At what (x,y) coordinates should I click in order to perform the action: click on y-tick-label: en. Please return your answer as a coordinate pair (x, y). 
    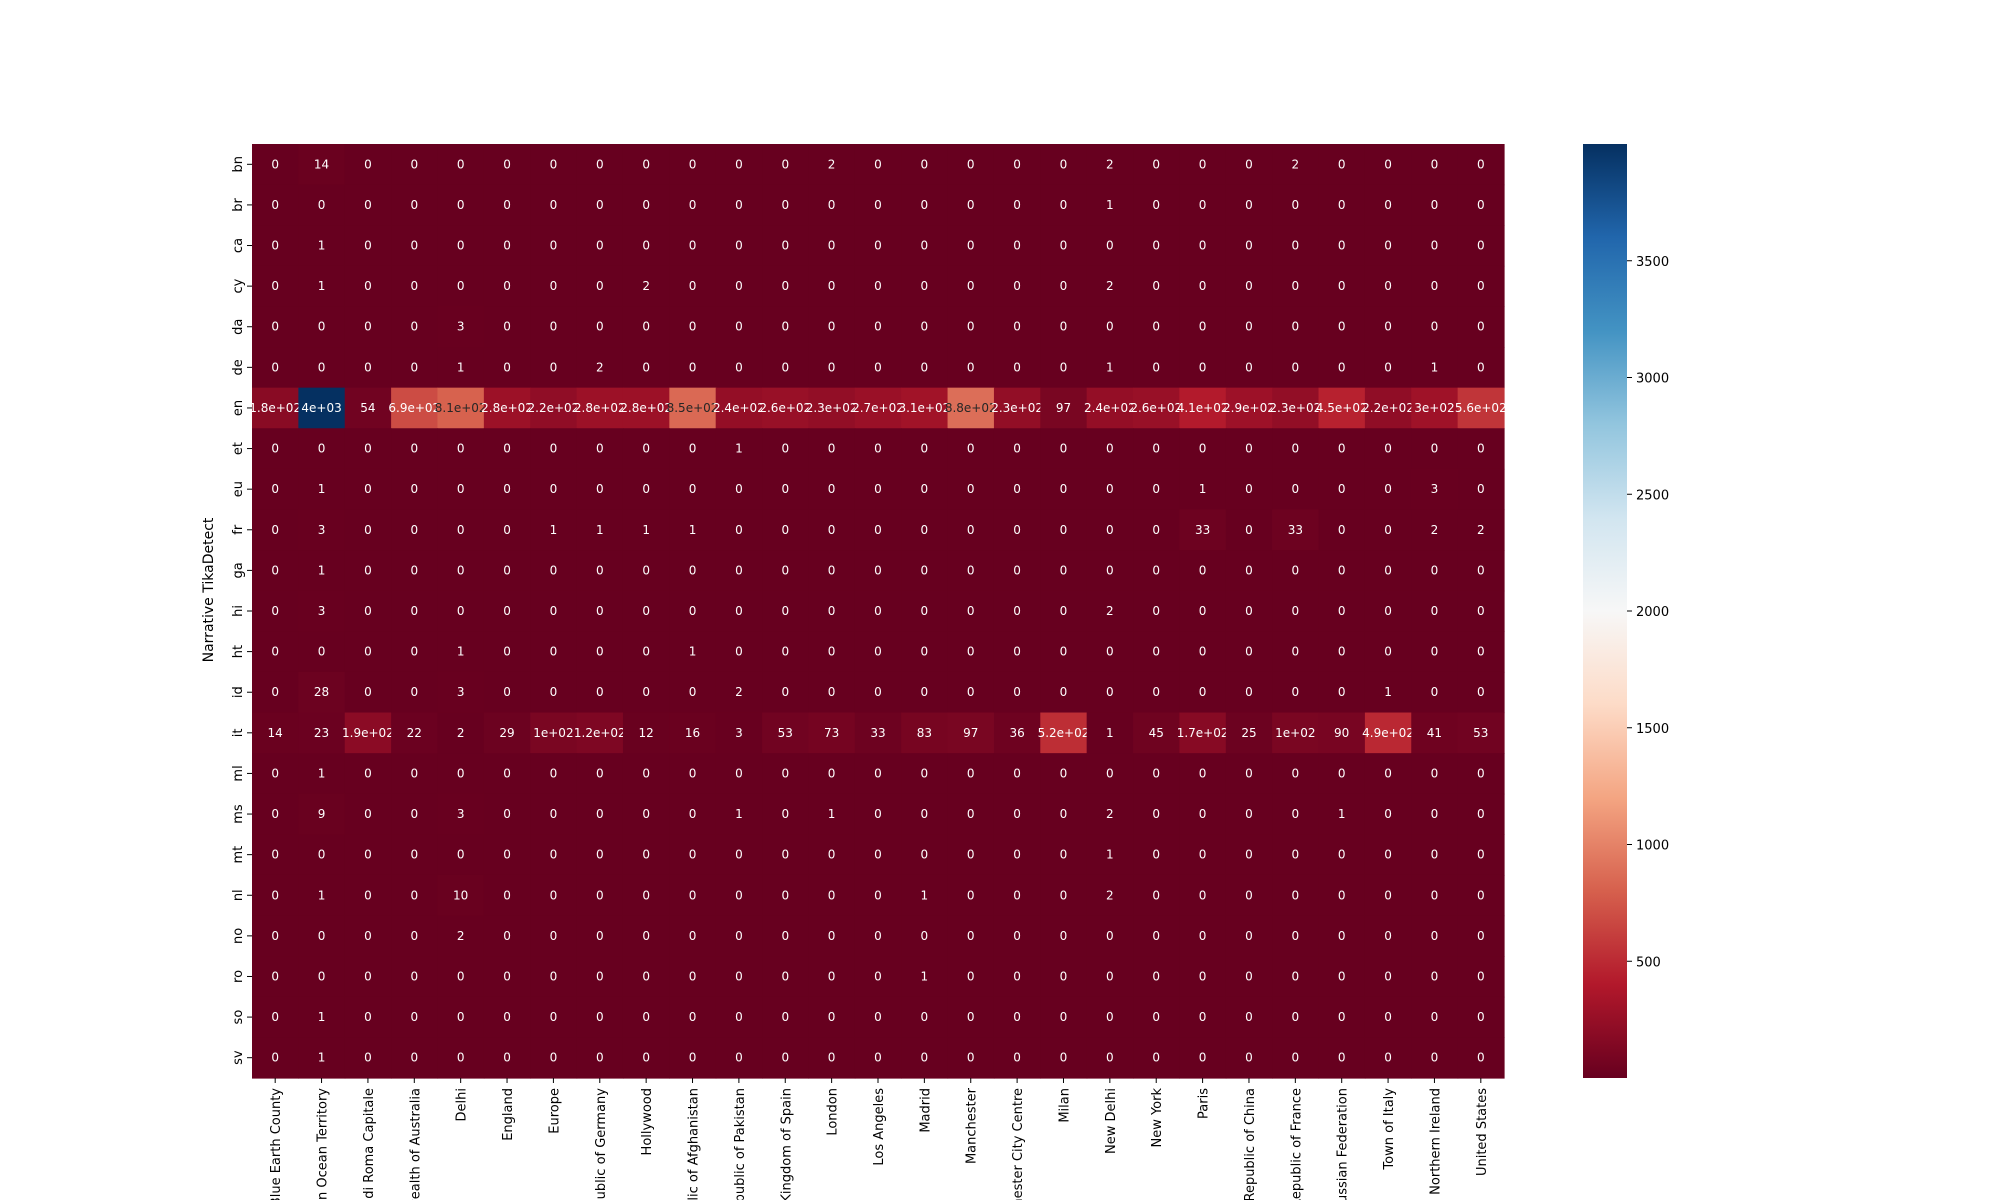
    Looking at the image, I should click on (238, 408).